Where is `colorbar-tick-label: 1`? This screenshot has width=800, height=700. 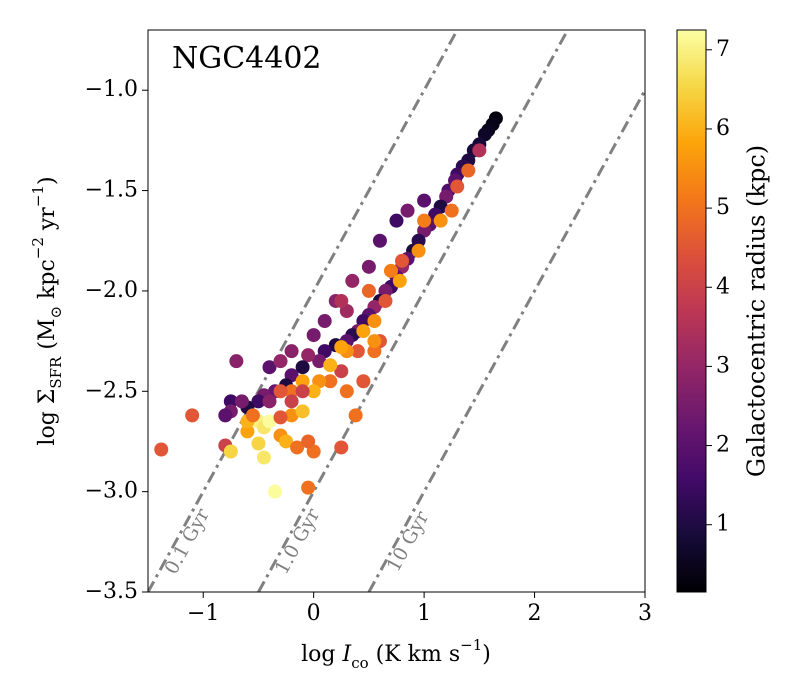 colorbar-tick-label: 1 is located at coordinates (723, 524).